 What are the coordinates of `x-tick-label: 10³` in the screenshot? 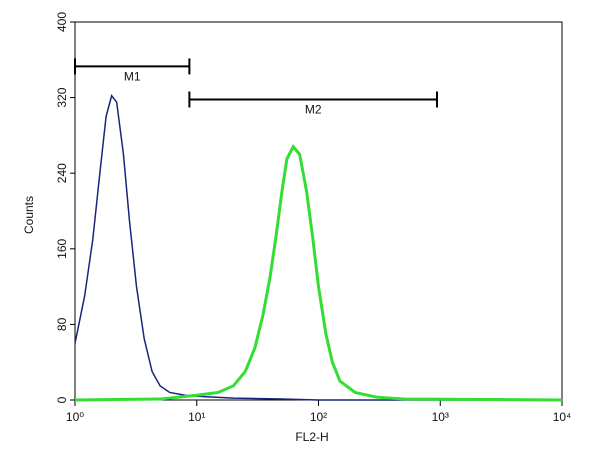 It's located at (440, 417).